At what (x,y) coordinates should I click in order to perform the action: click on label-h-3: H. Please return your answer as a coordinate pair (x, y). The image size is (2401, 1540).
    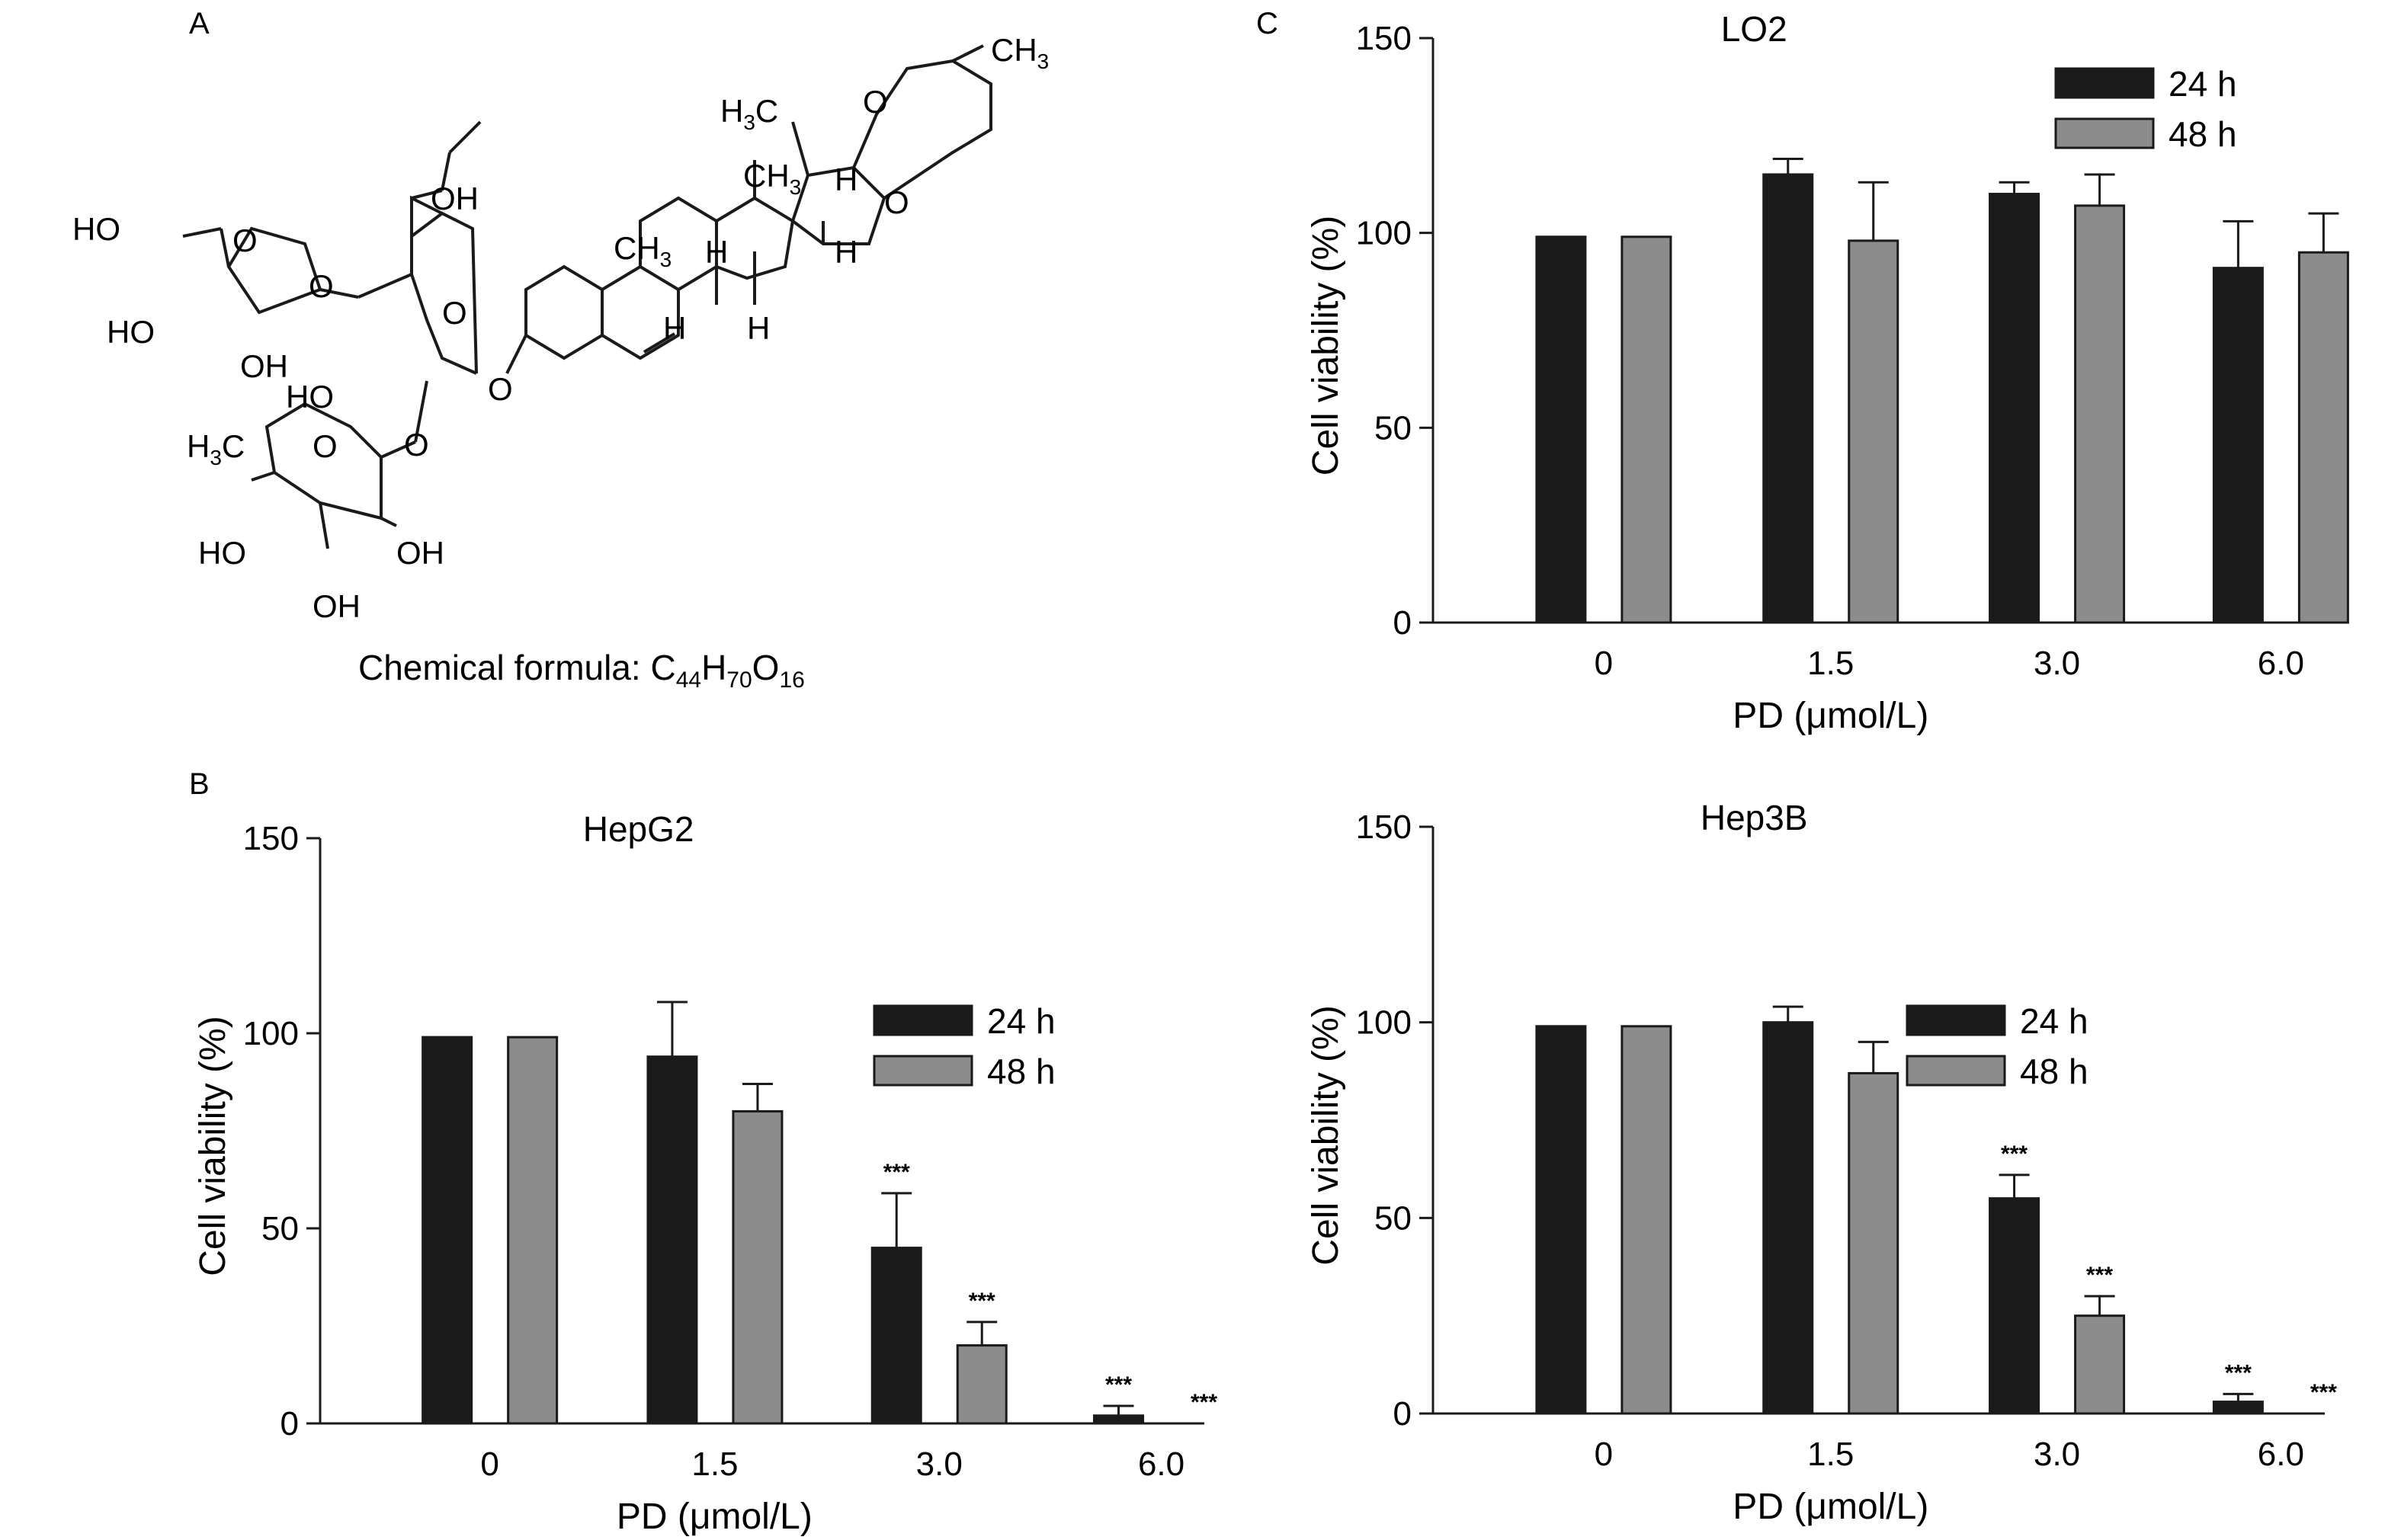
    Looking at the image, I should click on (759, 328).